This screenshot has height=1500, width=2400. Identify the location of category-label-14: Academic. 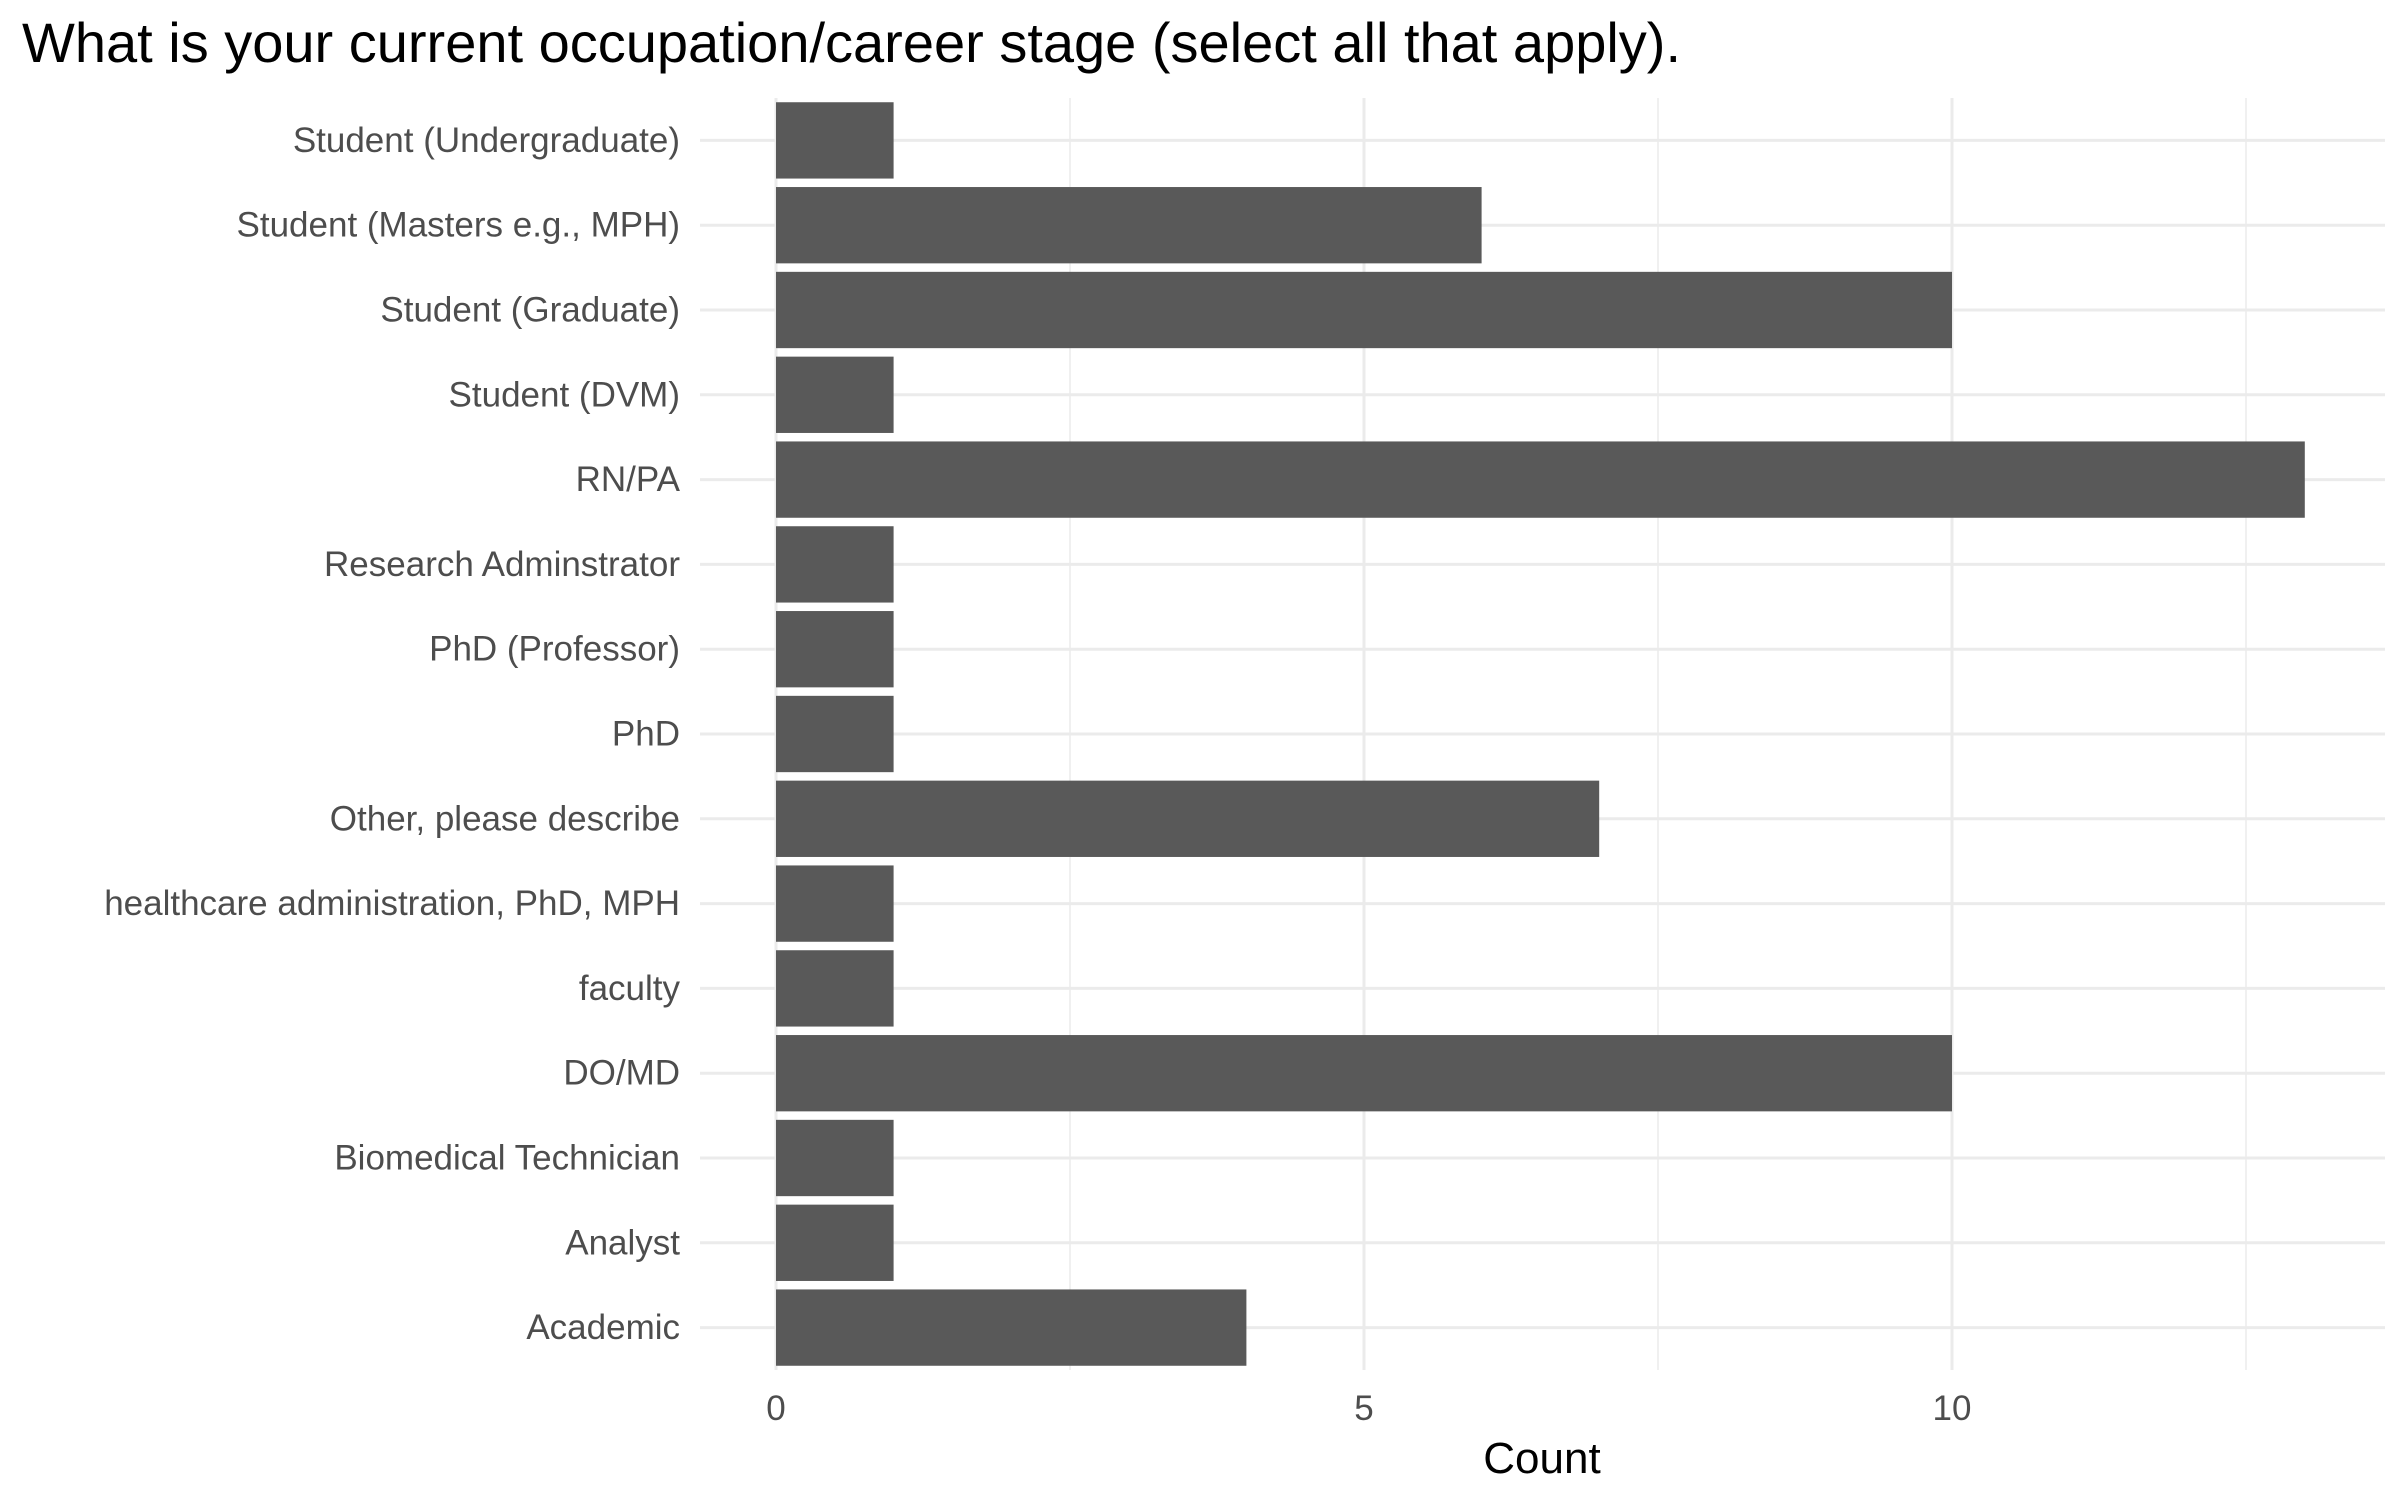
(603, 1327).